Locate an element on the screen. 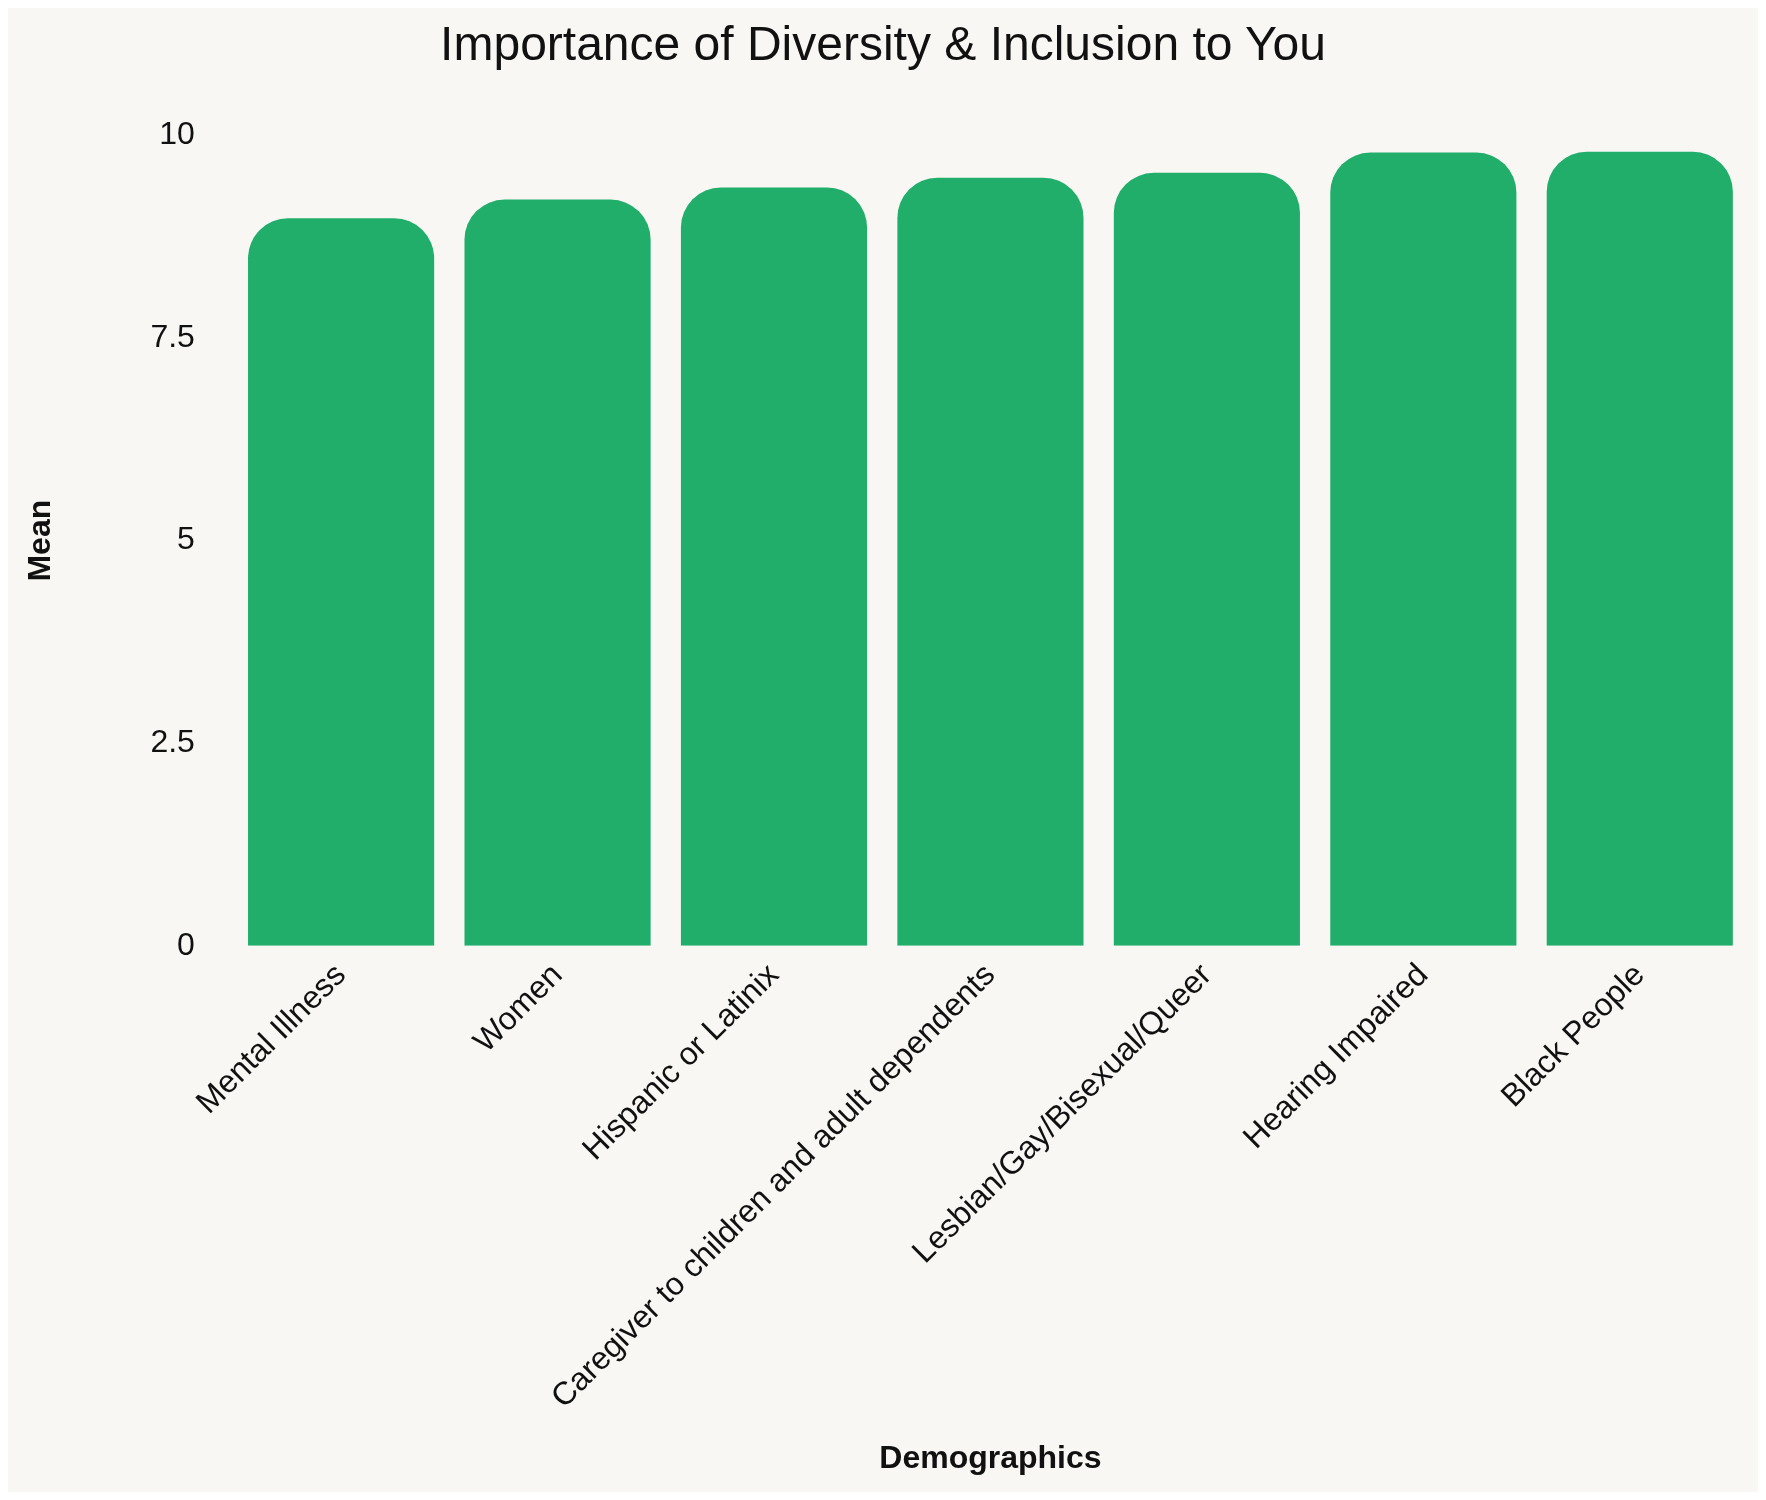  y-tick-label: 10 is located at coordinates (177, 133).